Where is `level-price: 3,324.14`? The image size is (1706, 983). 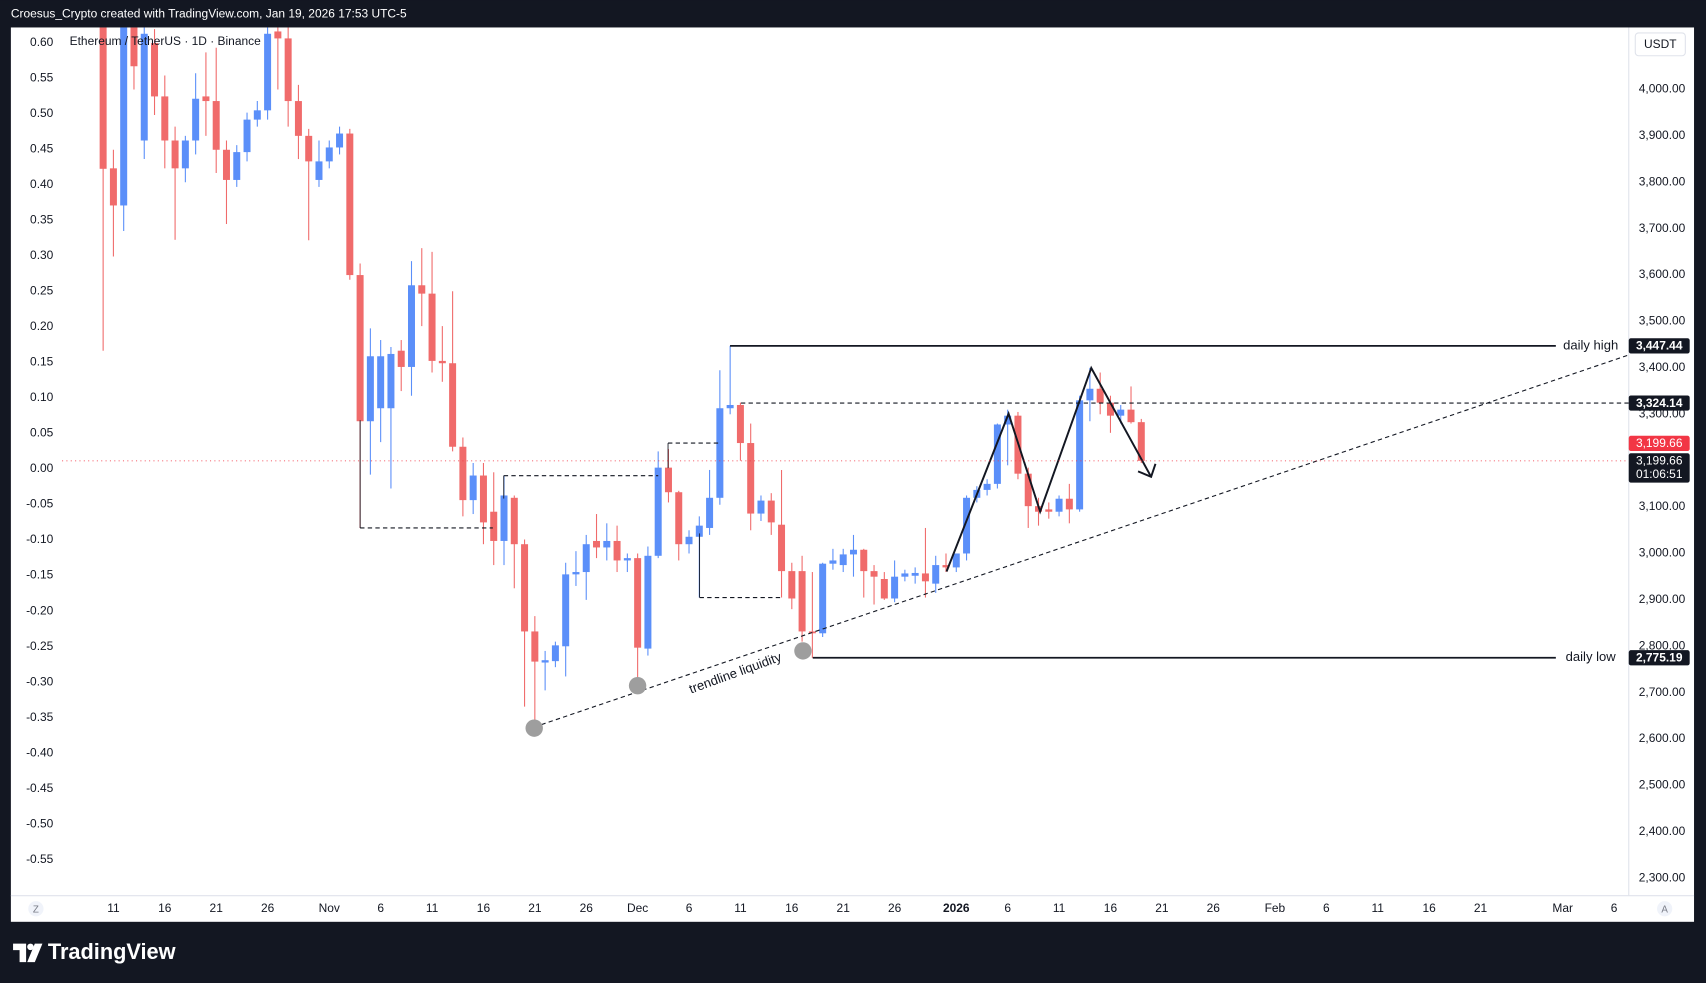
level-price: 3,324.14 is located at coordinates (1659, 403).